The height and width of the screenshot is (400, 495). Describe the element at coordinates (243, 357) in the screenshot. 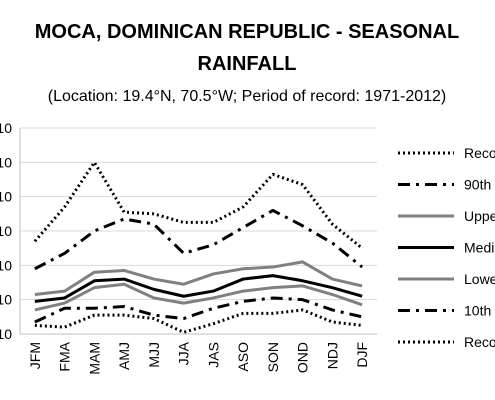

I see `x-tick-label: ASO` at that location.